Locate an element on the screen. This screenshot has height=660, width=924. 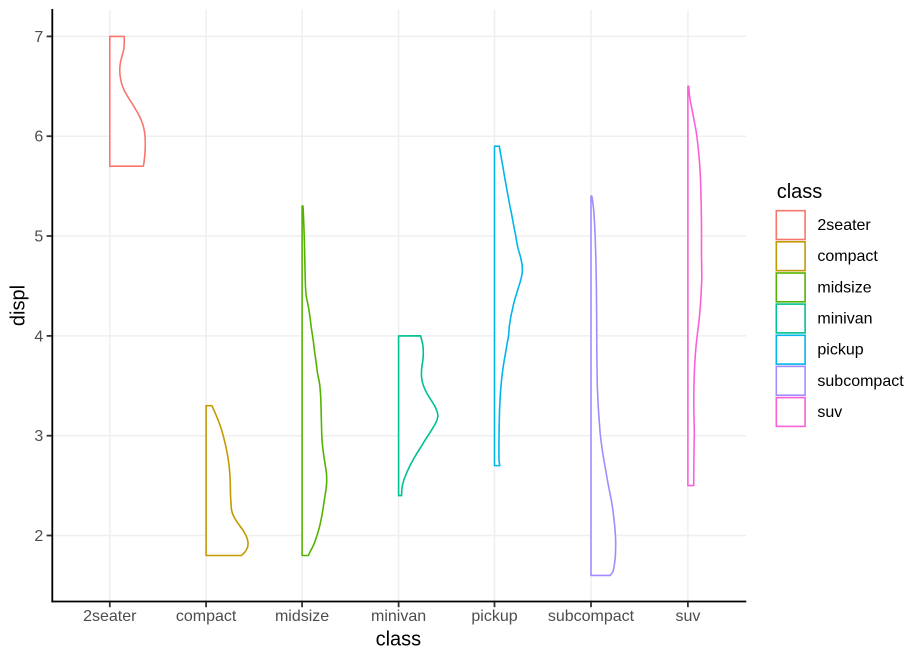
svg-text: 7 is located at coordinates (38, 37).